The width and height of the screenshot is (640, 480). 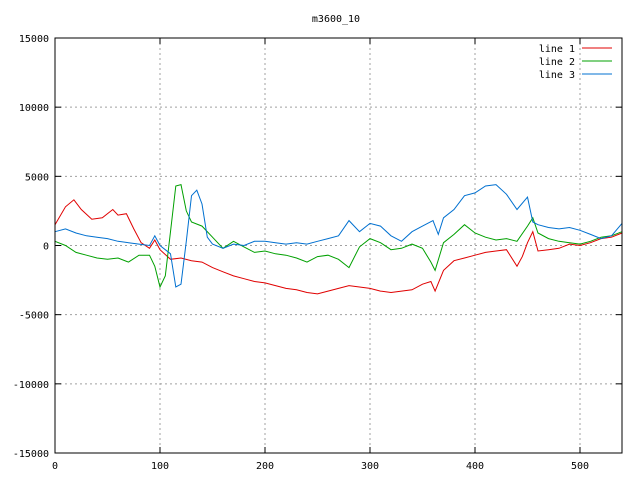 I want to click on x-tick-label: 200, so click(x=265, y=466).